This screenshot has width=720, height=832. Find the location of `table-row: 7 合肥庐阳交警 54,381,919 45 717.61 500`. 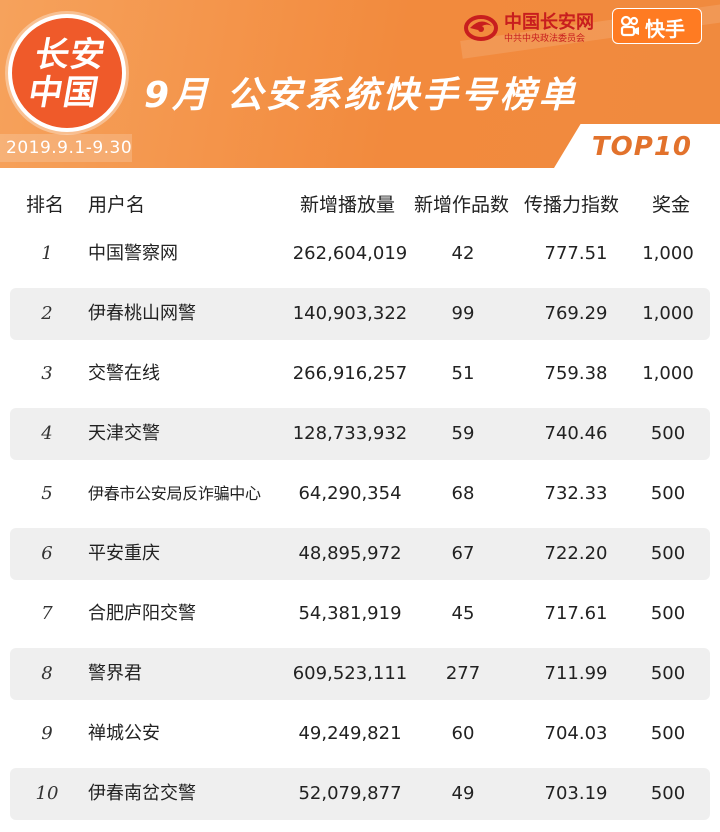

table-row: 7 合肥庐阳交警 54,381,919 45 717.61 500 is located at coordinates (360, 614).